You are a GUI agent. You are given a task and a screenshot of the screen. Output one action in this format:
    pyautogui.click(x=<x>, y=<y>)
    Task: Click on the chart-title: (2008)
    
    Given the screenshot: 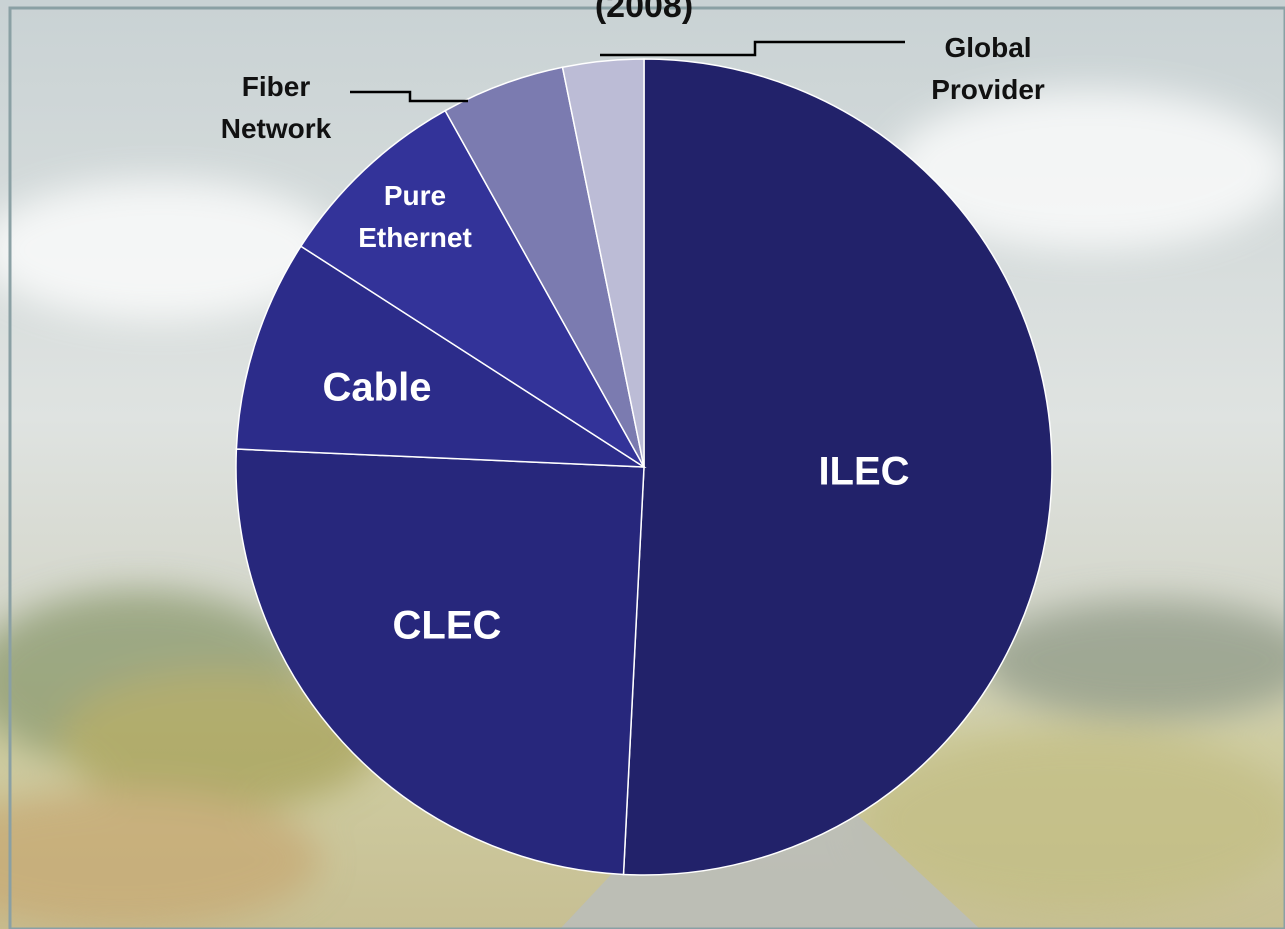 What is the action you would take?
    pyautogui.click(x=644, y=12)
    